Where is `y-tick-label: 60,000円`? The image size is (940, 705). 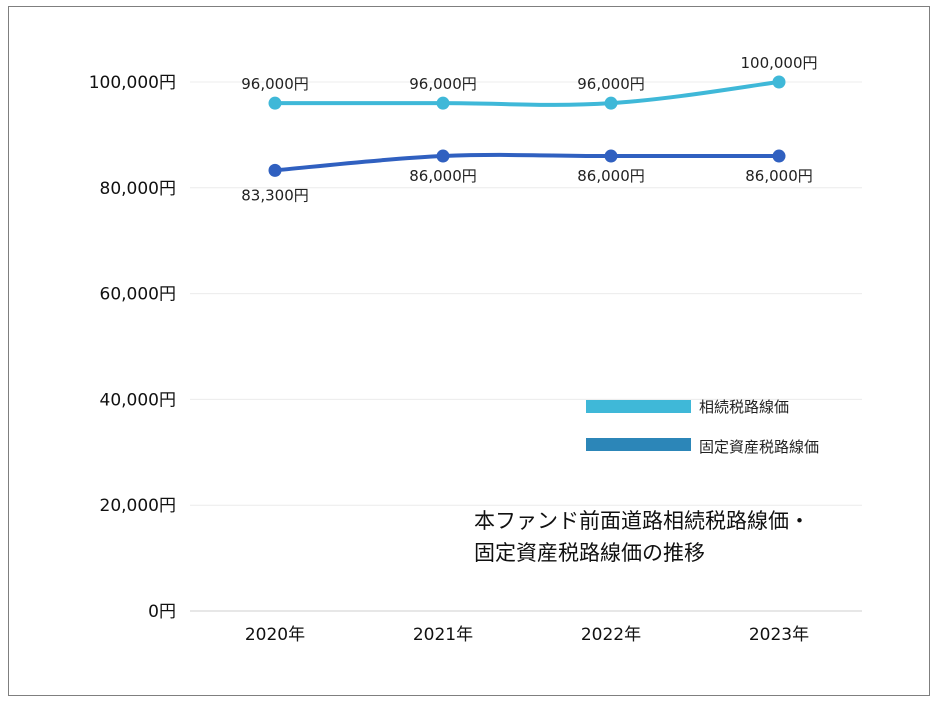 y-tick-label: 60,000円 is located at coordinates (138, 295).